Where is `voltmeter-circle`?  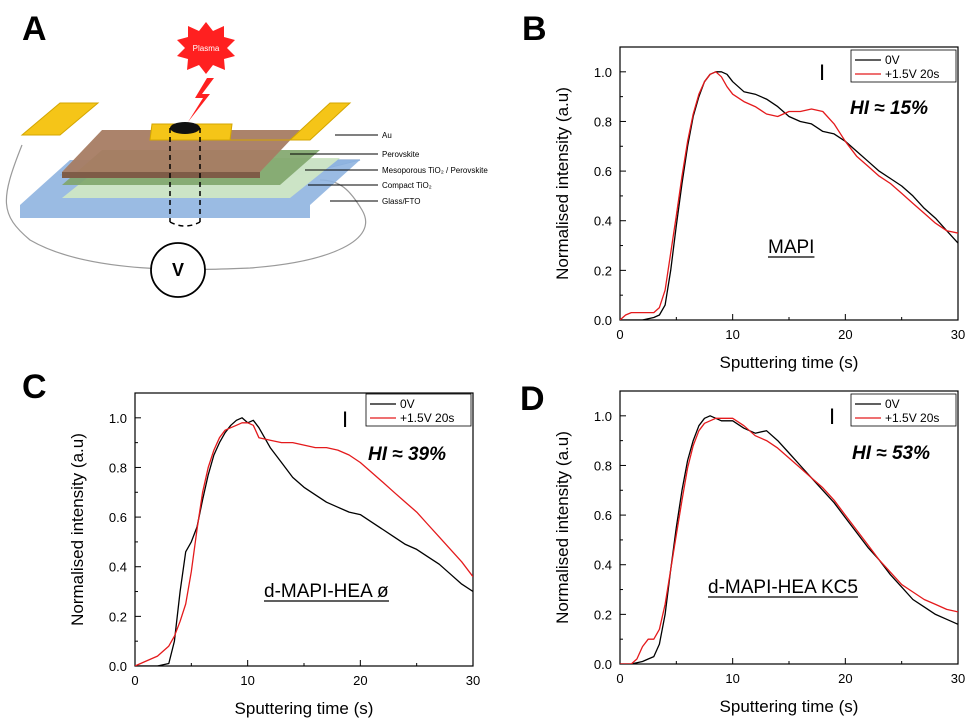 voltmeter-circle is located at coordinates (178, 270).